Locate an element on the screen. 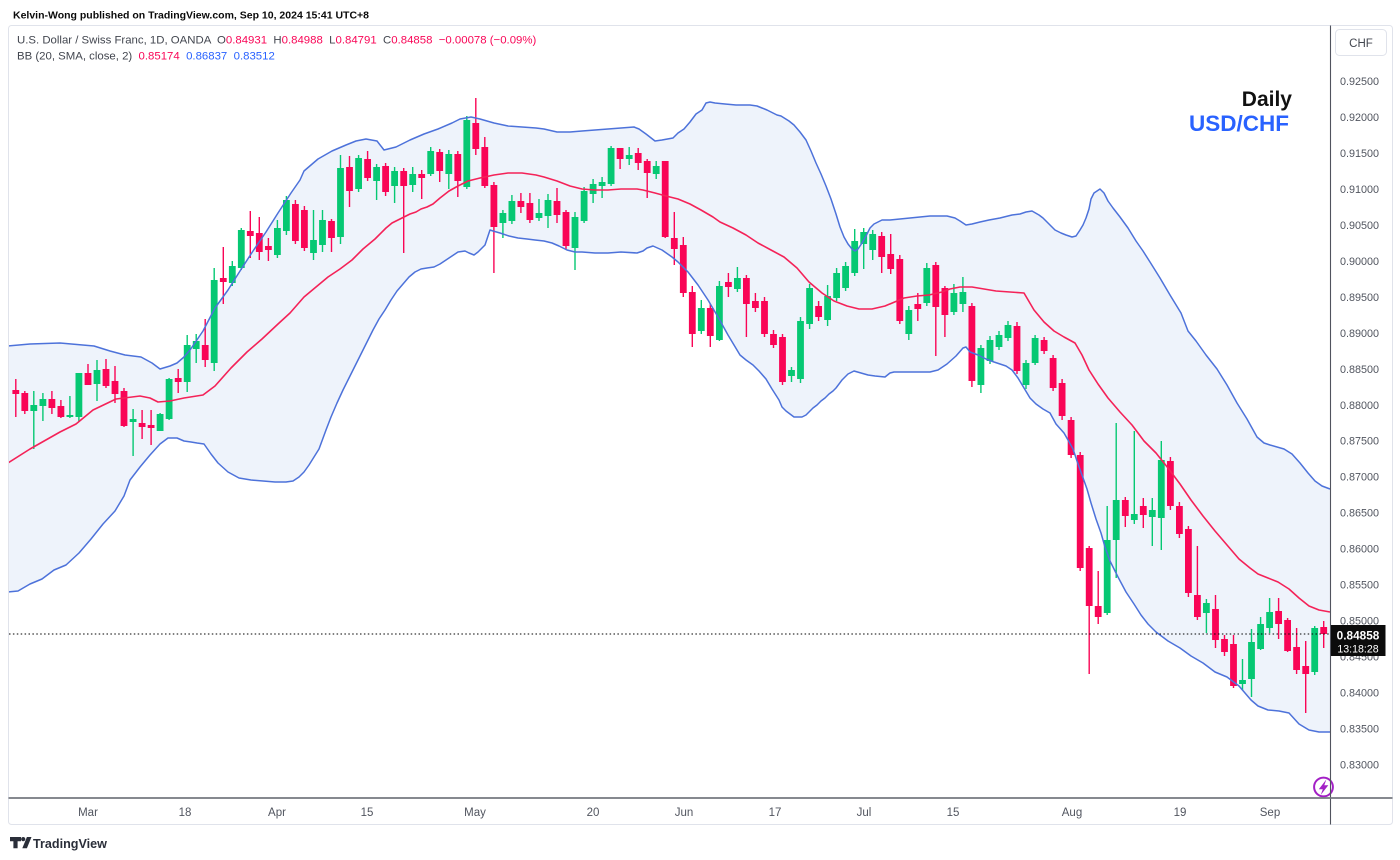 The image size is (1400, 860). svg-text: 13:18:28 is located at coordinates (1357, 650).